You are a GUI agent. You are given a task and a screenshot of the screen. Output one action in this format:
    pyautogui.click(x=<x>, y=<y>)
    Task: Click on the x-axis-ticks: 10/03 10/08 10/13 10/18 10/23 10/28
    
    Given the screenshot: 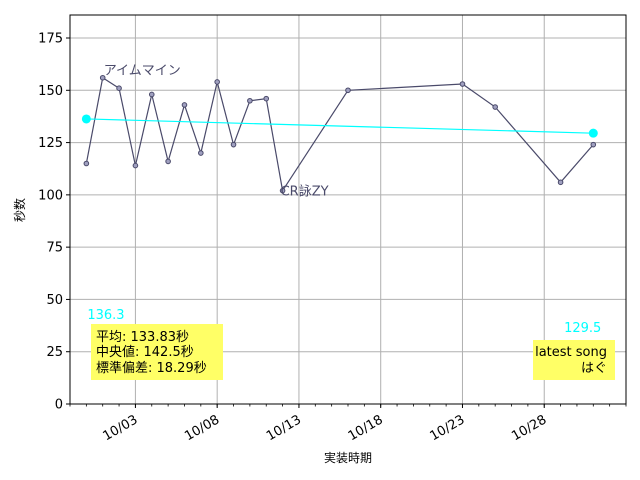 What is the action you would take?
    pyautogui.click(x=348, y=424)
    